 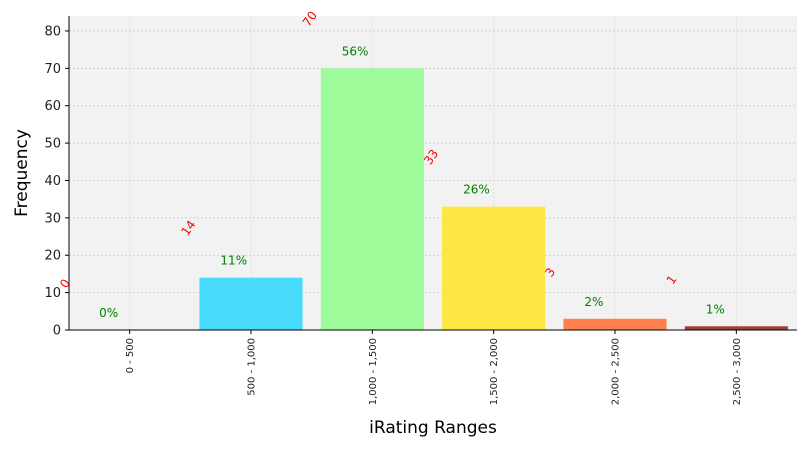 What do you see at coordinates (108, 313) in the screenshot?
I see `percent-label: 0%` at bounding box center [108, 313].